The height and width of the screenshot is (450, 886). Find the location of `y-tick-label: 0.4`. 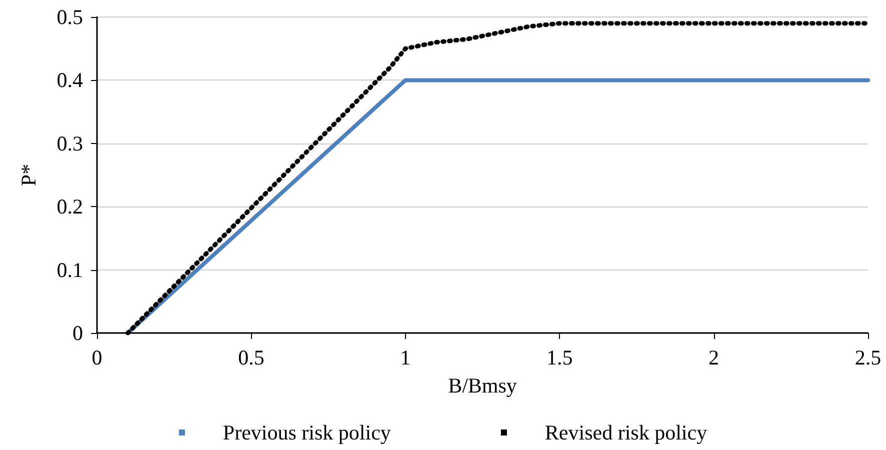

y-tick-label: 0.4 is located at coordinates (70, 80).